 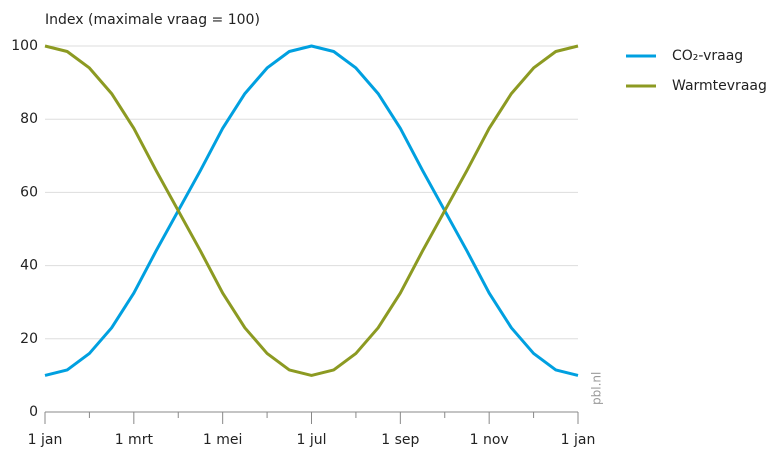 What do you see at coordinates (29, 119) in the screenshot?
I see `y-tick-label: 80` at bounding box center [29, 119].